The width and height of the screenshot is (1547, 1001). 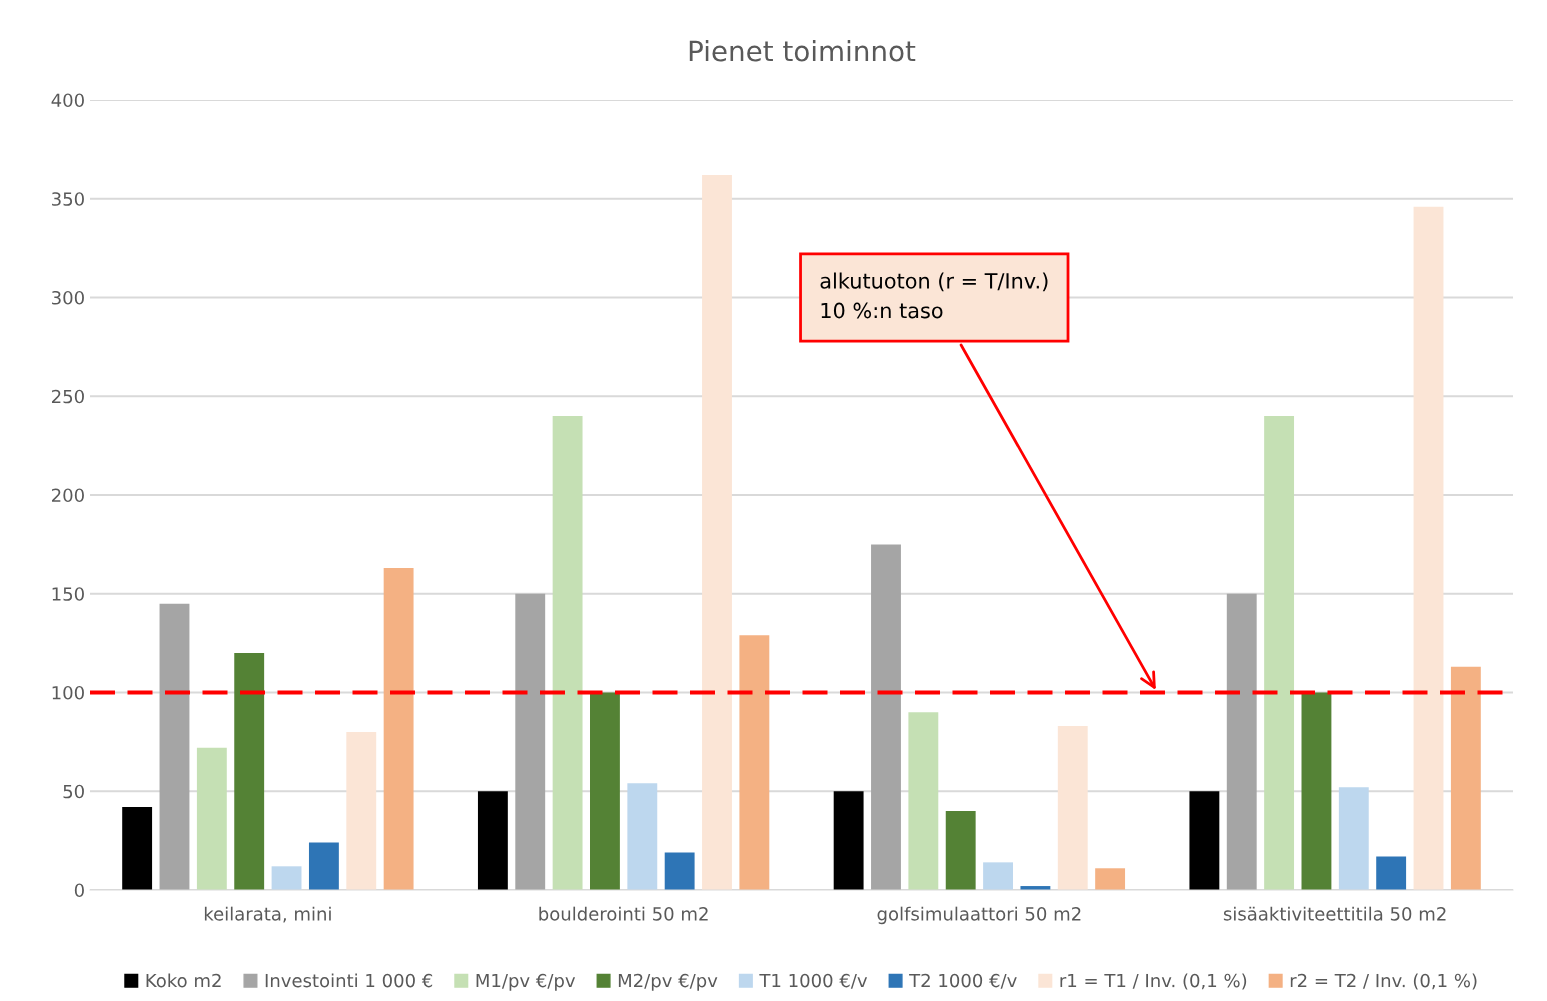 I want to click on x-tick-label: keilarata, mini, so click(x=267, y=914).